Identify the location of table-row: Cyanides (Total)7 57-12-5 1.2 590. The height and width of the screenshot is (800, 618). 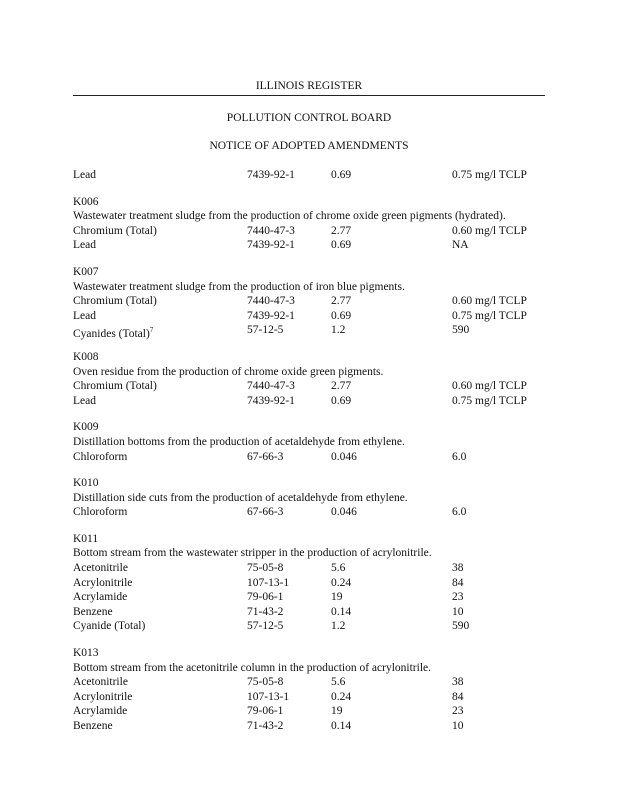
(313, 332).